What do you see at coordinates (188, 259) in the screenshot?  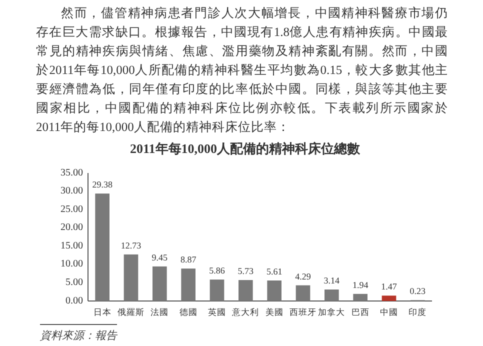 I see `data-label: 8.87` at bounding box center [188, 259].